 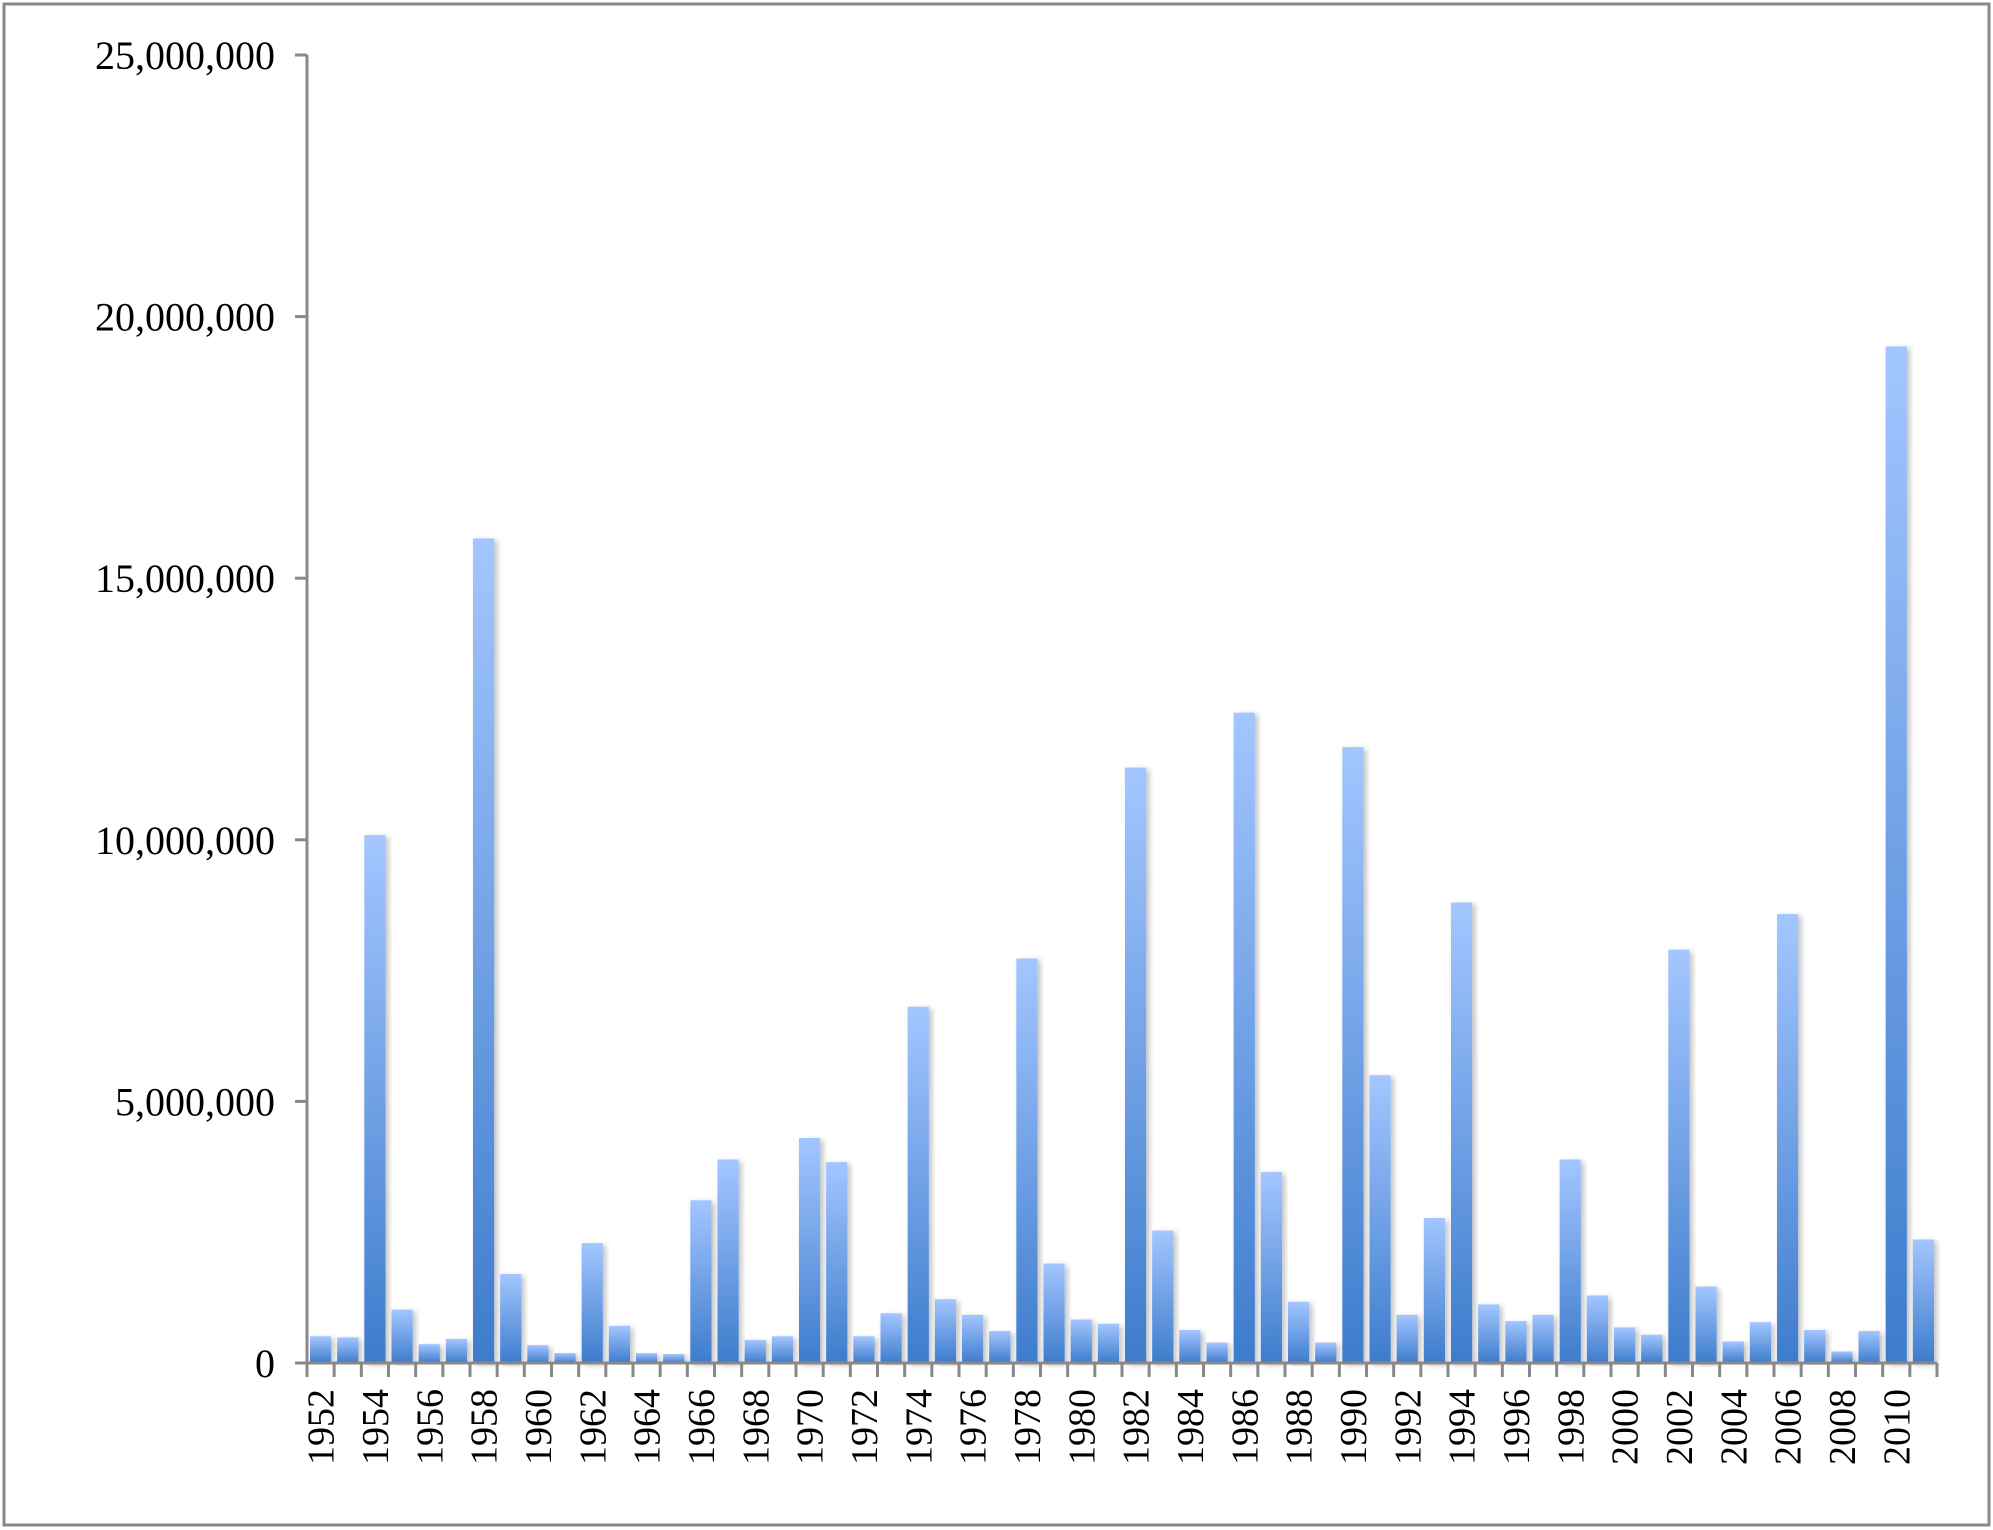 What do you see at coordinates (1869, 1347) in the screenshot?
I see `bar-2009` at bounding box center [1869, 1347].